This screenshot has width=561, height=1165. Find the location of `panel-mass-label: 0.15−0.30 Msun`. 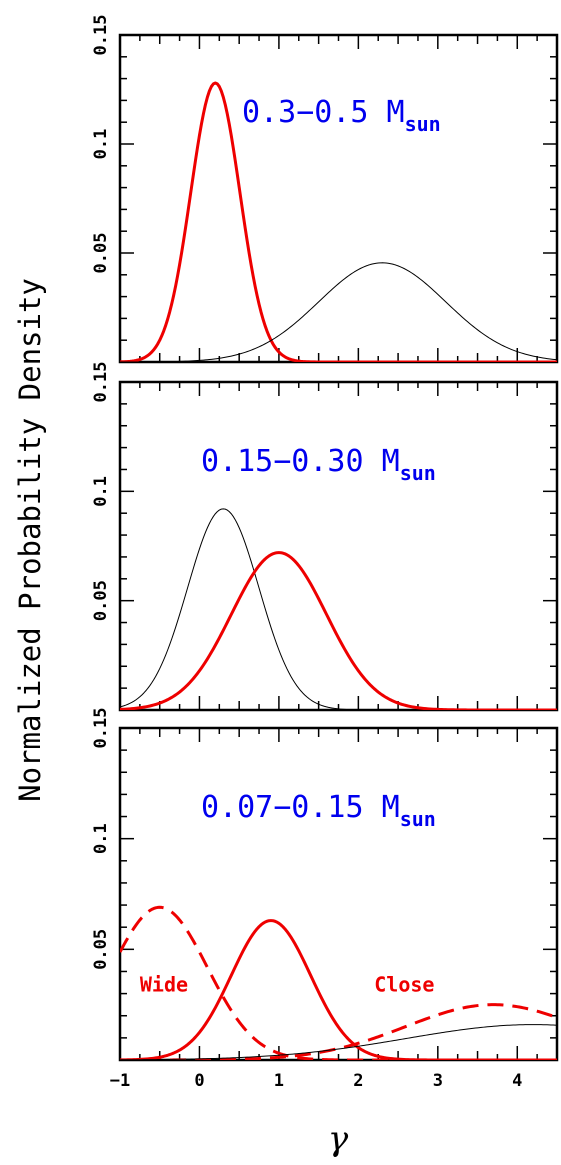

panel-mass-label: 0.15−0.30 Msun is located at coordinates (318, 464).